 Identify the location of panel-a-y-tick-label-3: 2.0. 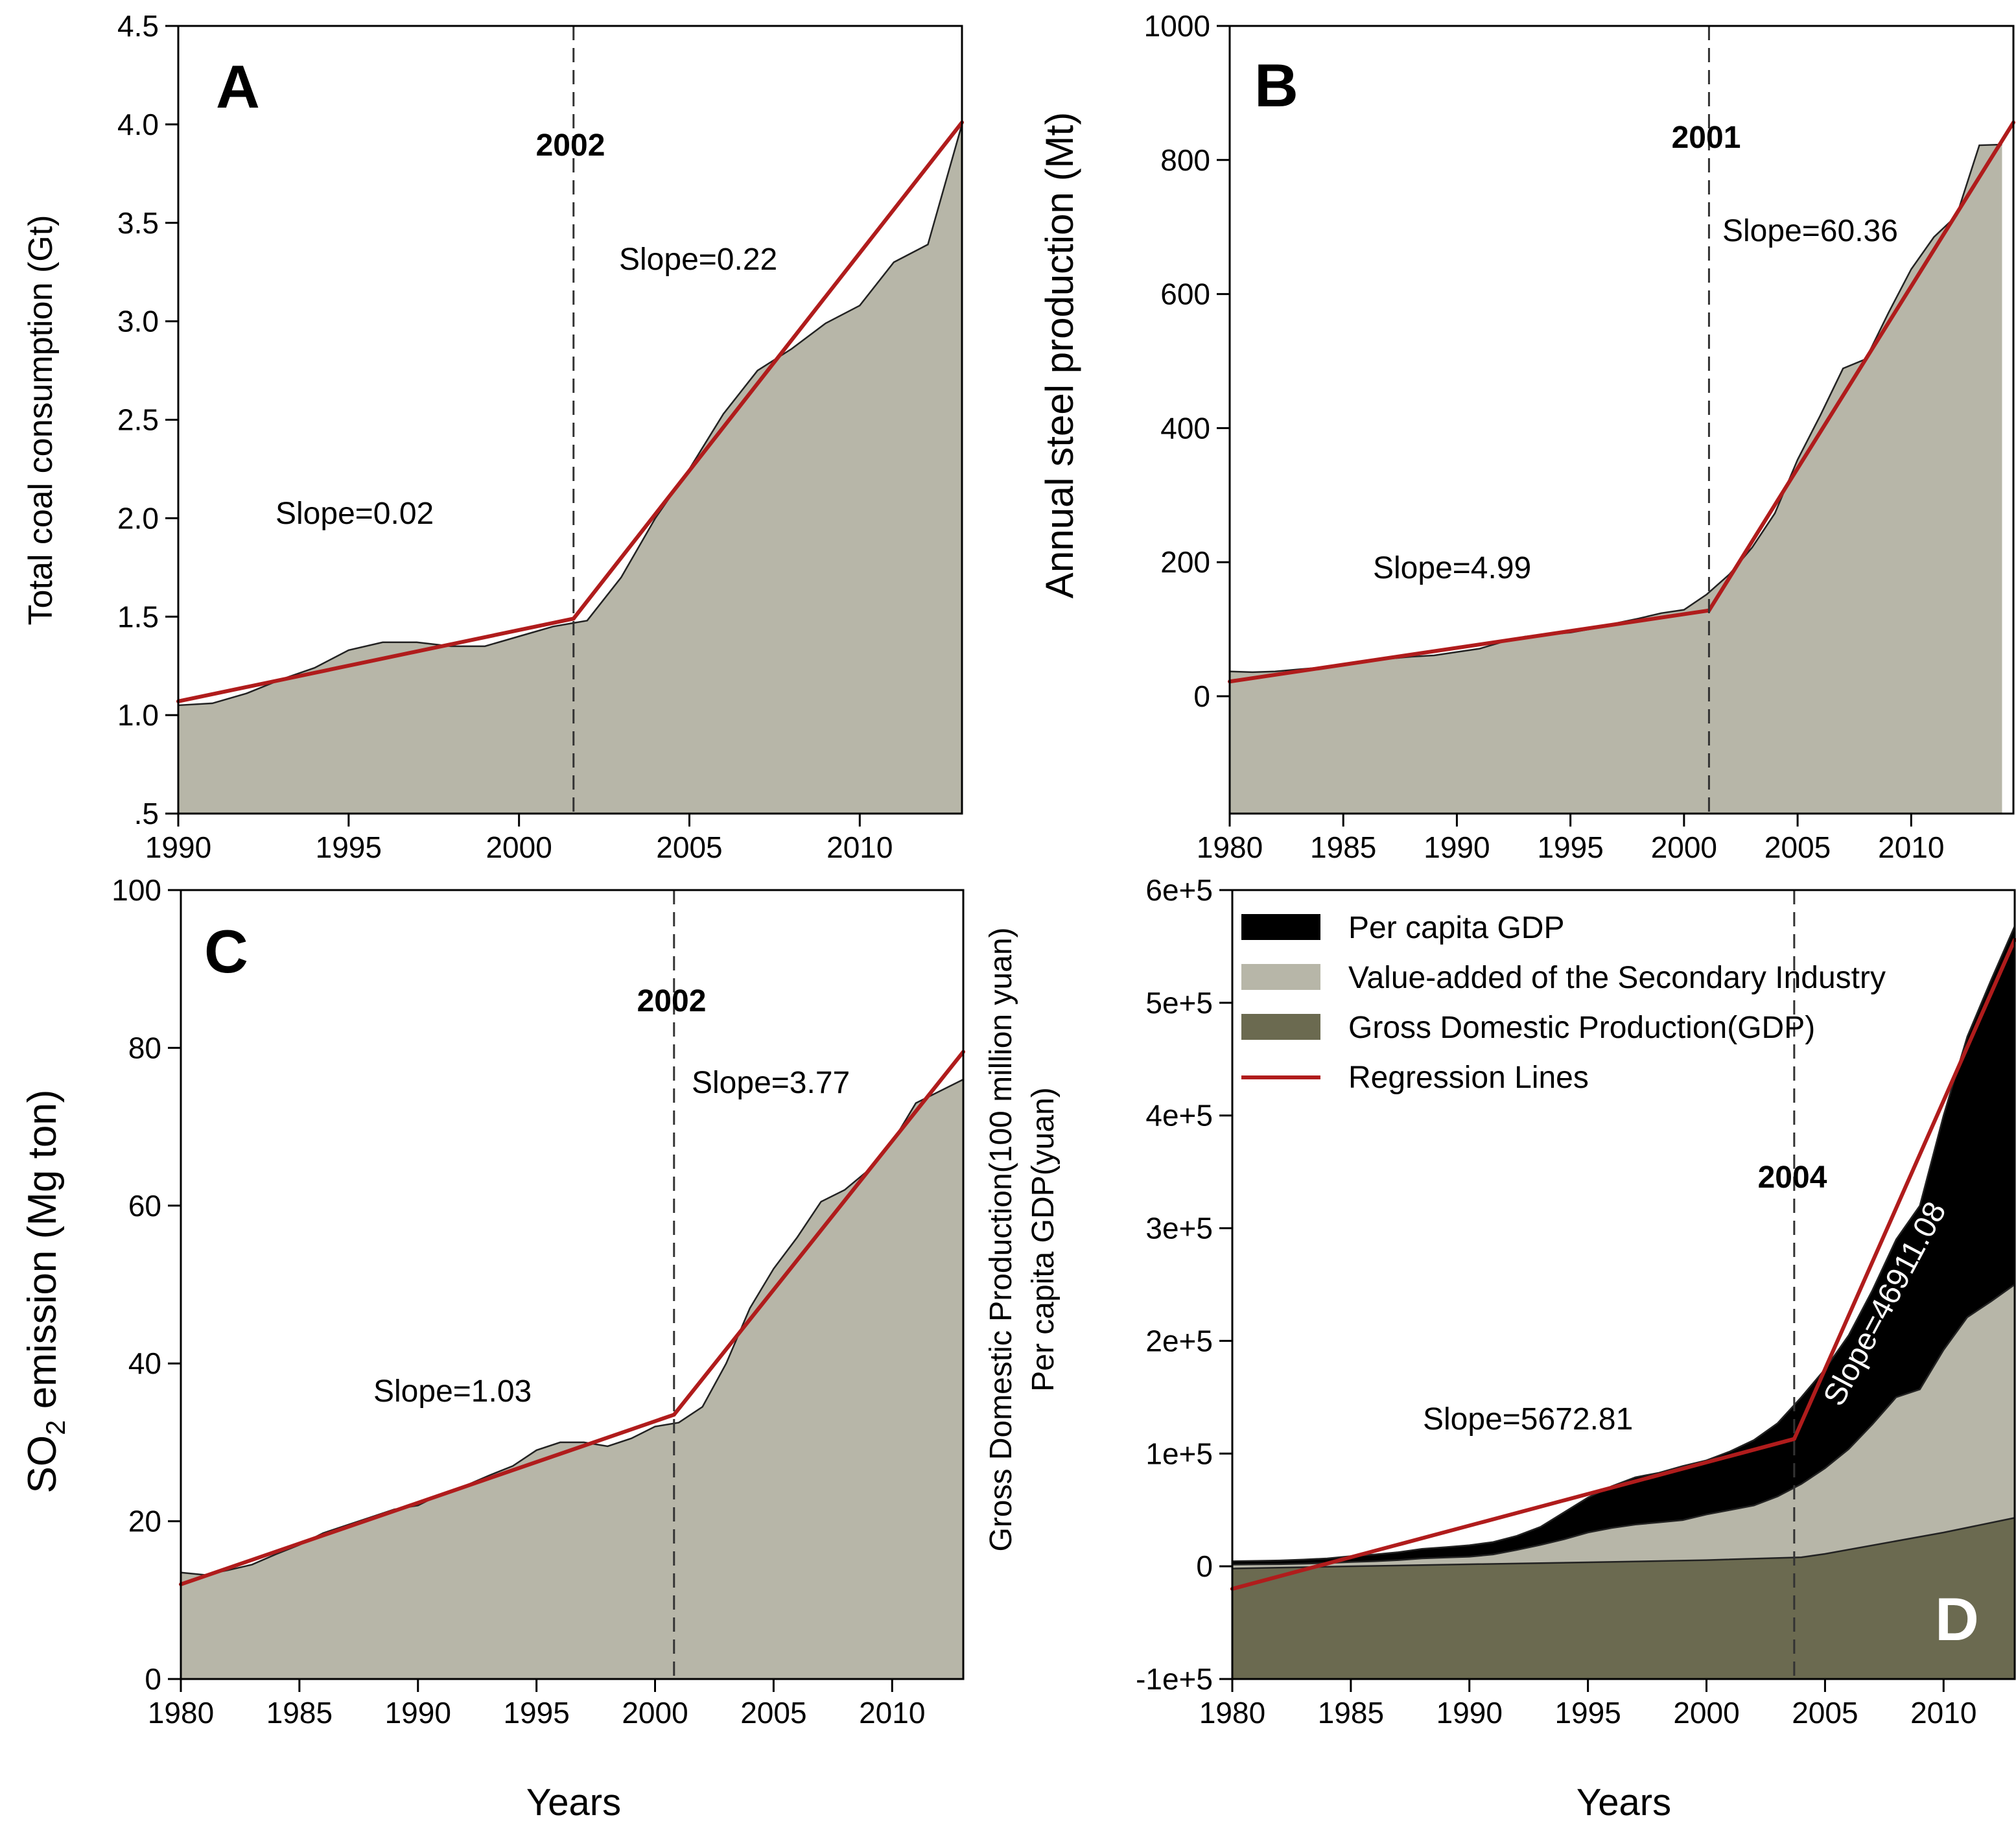
(138, 518).